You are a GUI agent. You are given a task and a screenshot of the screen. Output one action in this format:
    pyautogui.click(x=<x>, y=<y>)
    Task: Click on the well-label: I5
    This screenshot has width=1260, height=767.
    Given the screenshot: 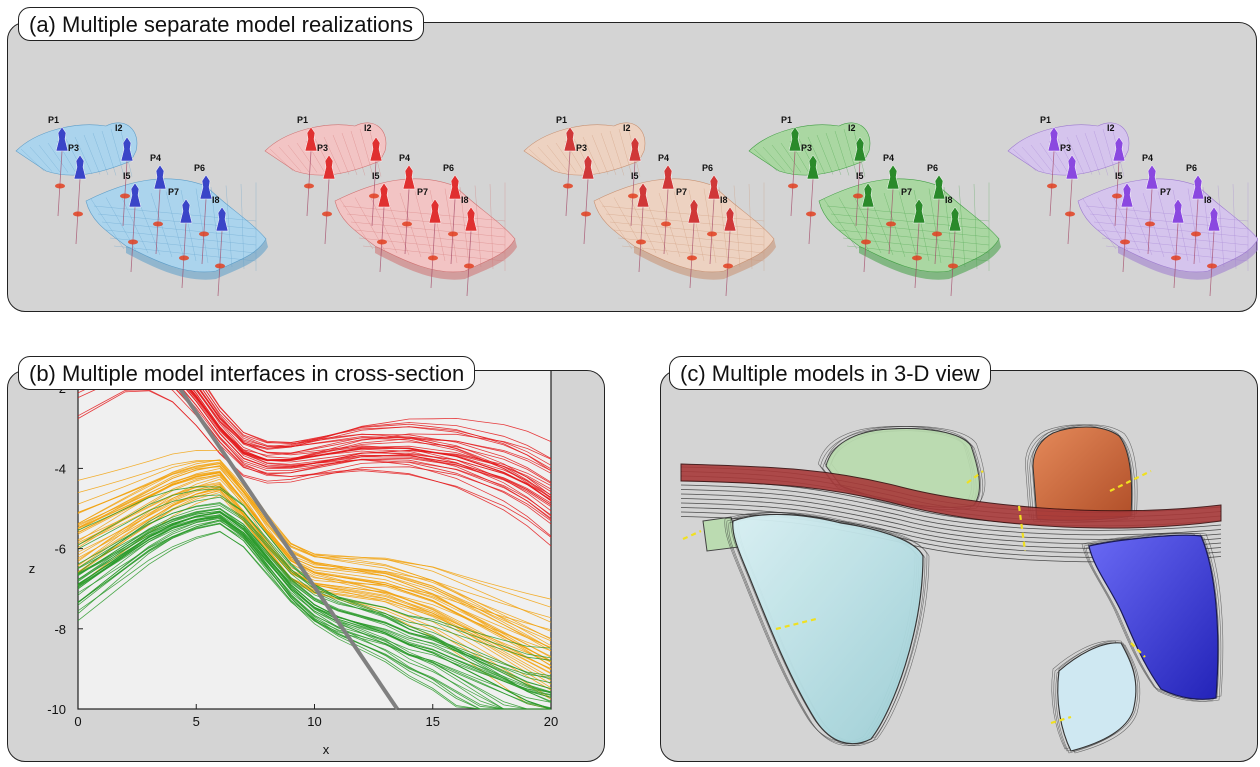 What is the action you would take?
    pyautogui.click(x=1119, y=176)
    